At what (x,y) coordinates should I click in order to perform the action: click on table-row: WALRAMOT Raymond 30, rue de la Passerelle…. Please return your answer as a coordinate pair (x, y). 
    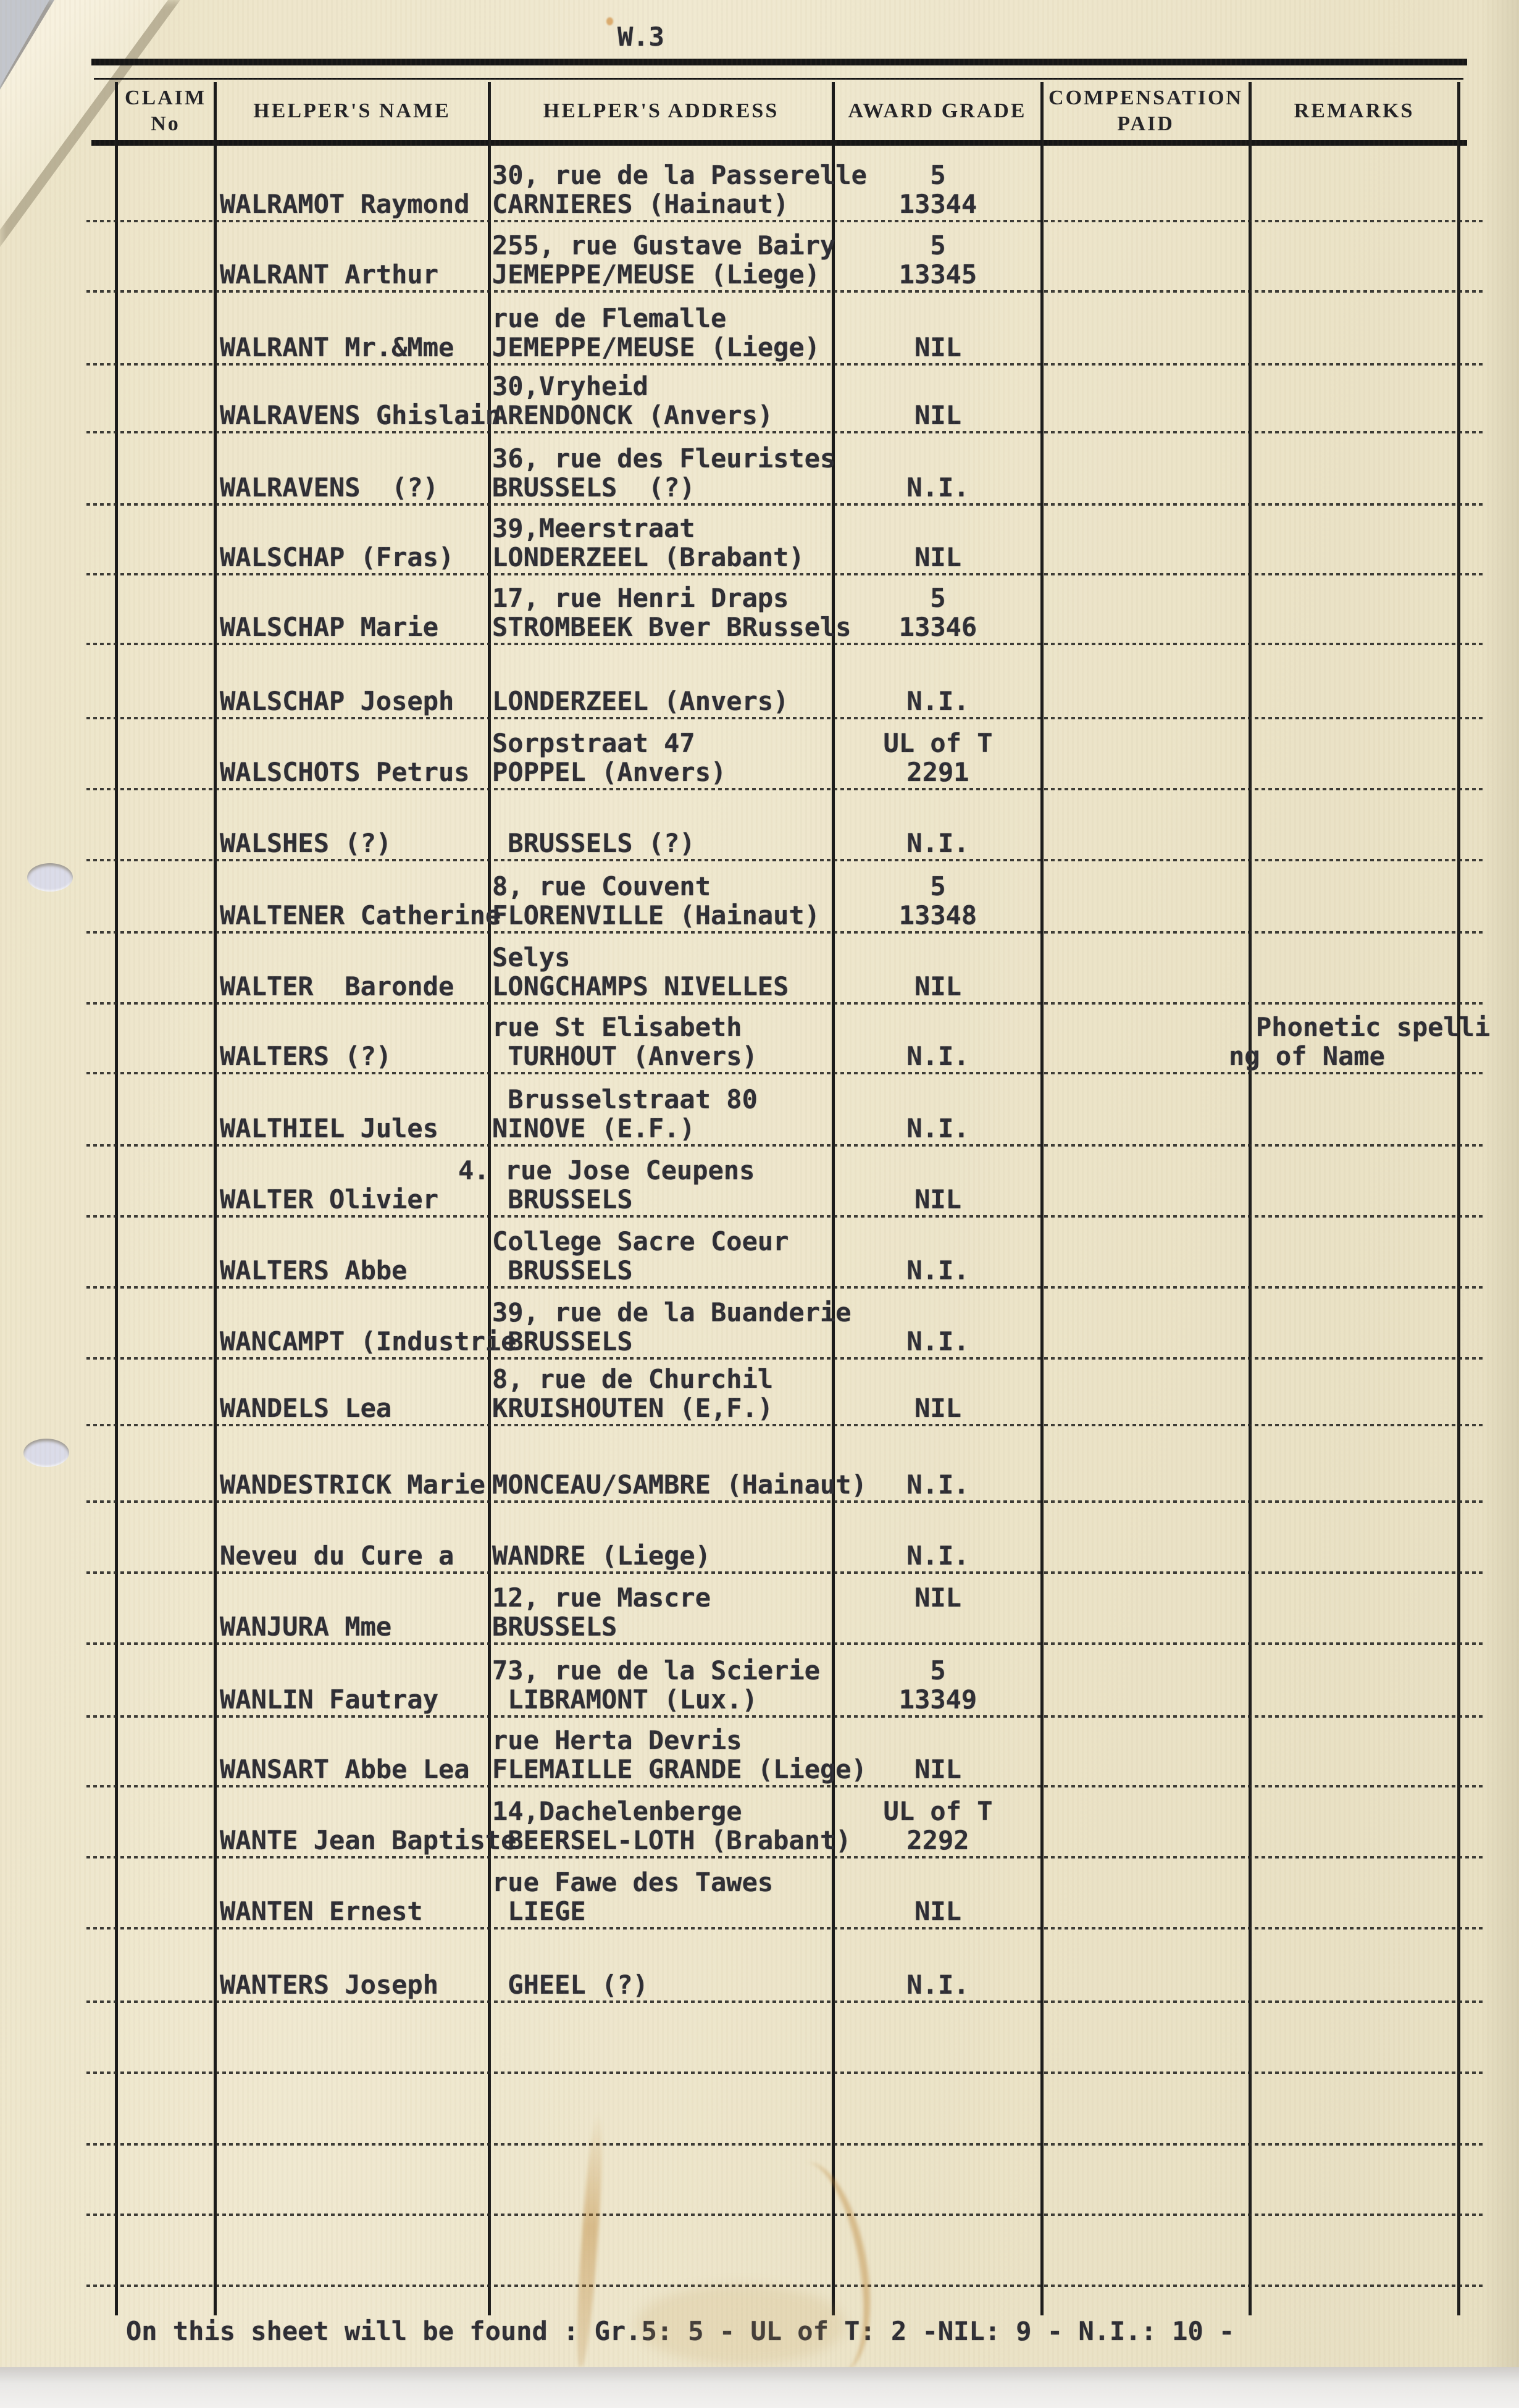
    Looking at the image, I should click on (759, 184).